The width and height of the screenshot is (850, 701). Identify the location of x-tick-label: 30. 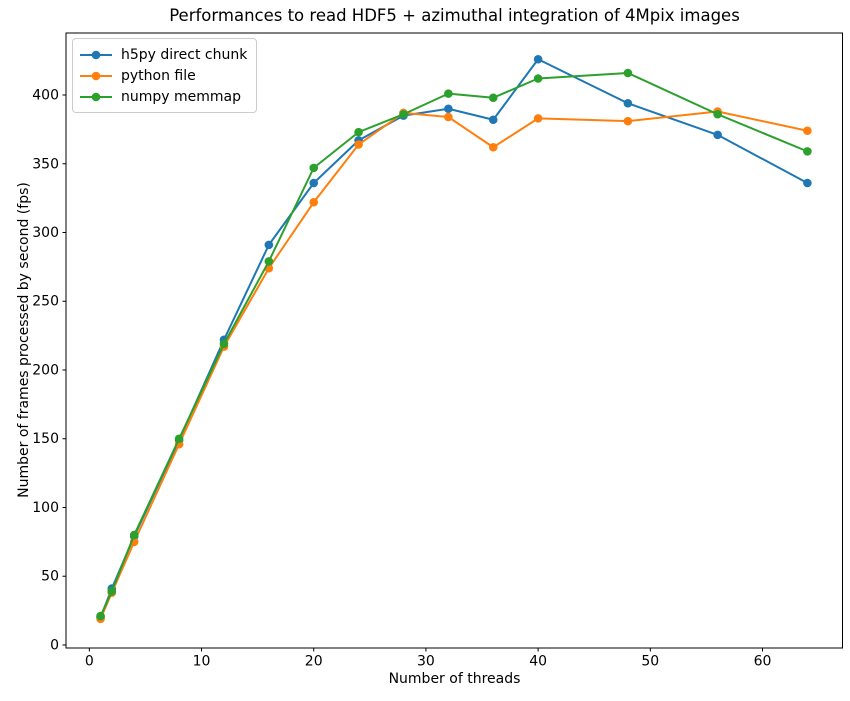
(426, 662).